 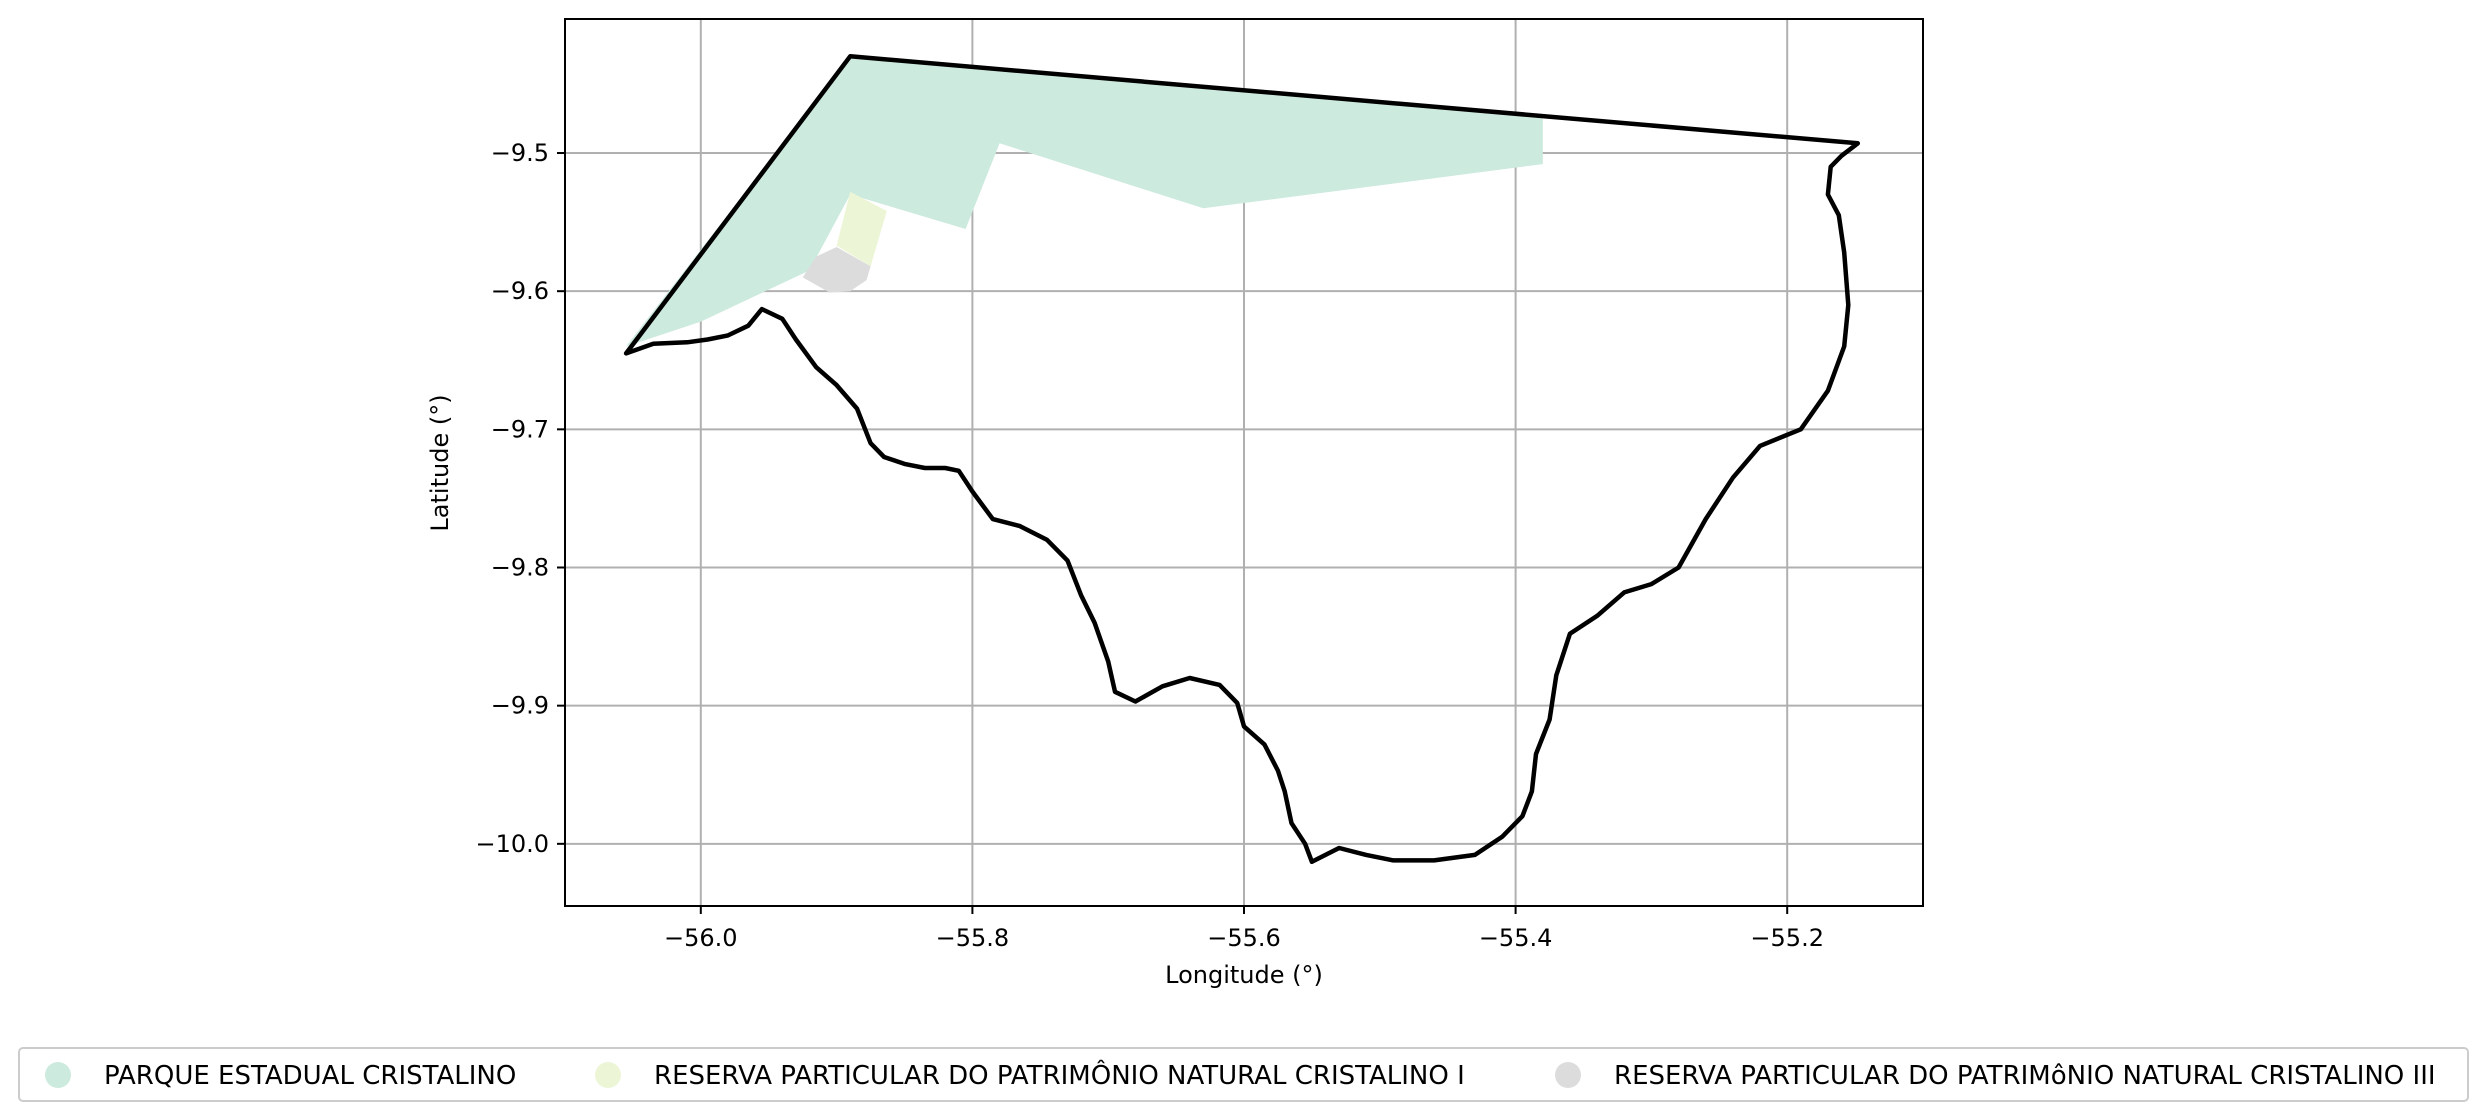 I want to click on y-tick-label: −9.9, so click(x=520, y=706).